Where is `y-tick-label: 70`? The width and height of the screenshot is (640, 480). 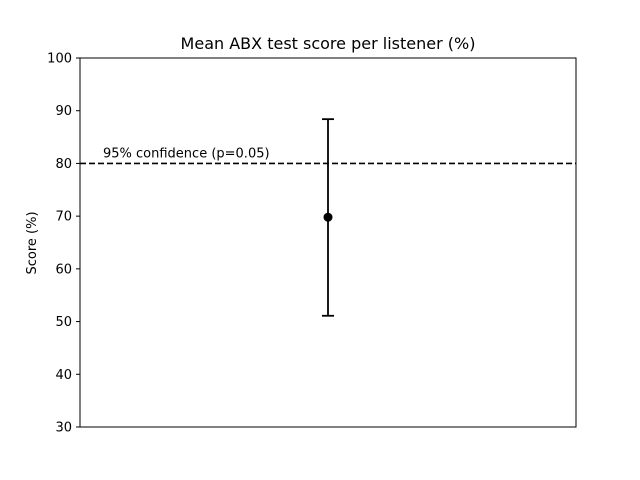
y-tick-label: 70 is located at coordinates (63, 217).